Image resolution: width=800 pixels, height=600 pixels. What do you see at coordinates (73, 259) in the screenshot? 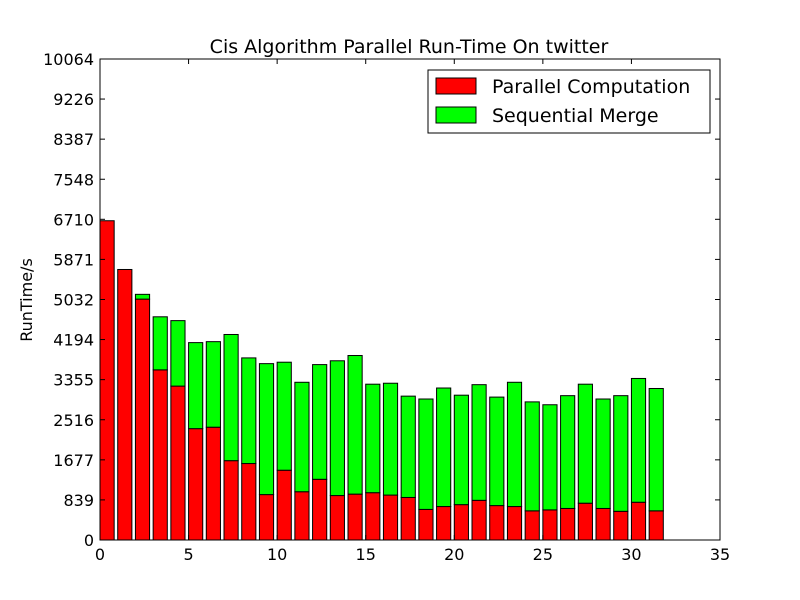
I see `y-tick-label-7: 5871` at bounding box center [73, 259].